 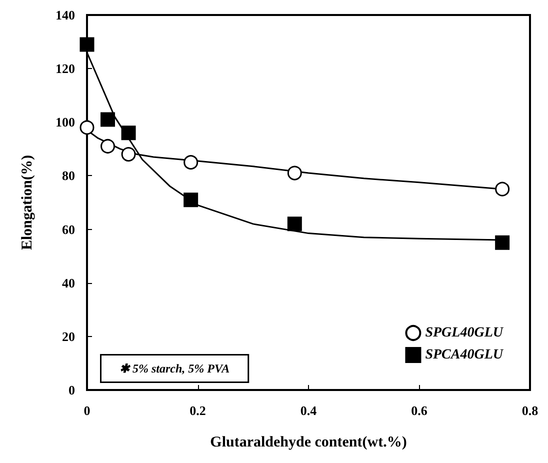 I want to click on x-tick-label: 0.4, so click(x=309, y=410).